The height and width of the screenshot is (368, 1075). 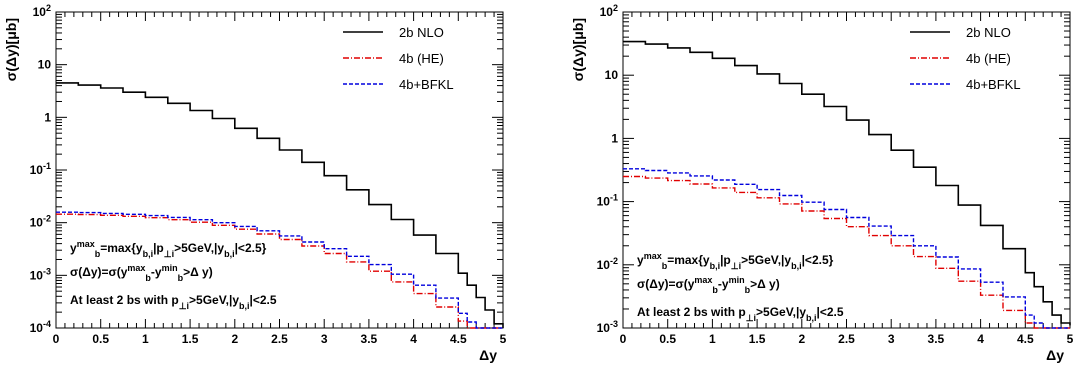 What do you see at coordinates (640, 260) in the screenshot?
I see `annotation-fragment: y` at bounding box center [640, 260].